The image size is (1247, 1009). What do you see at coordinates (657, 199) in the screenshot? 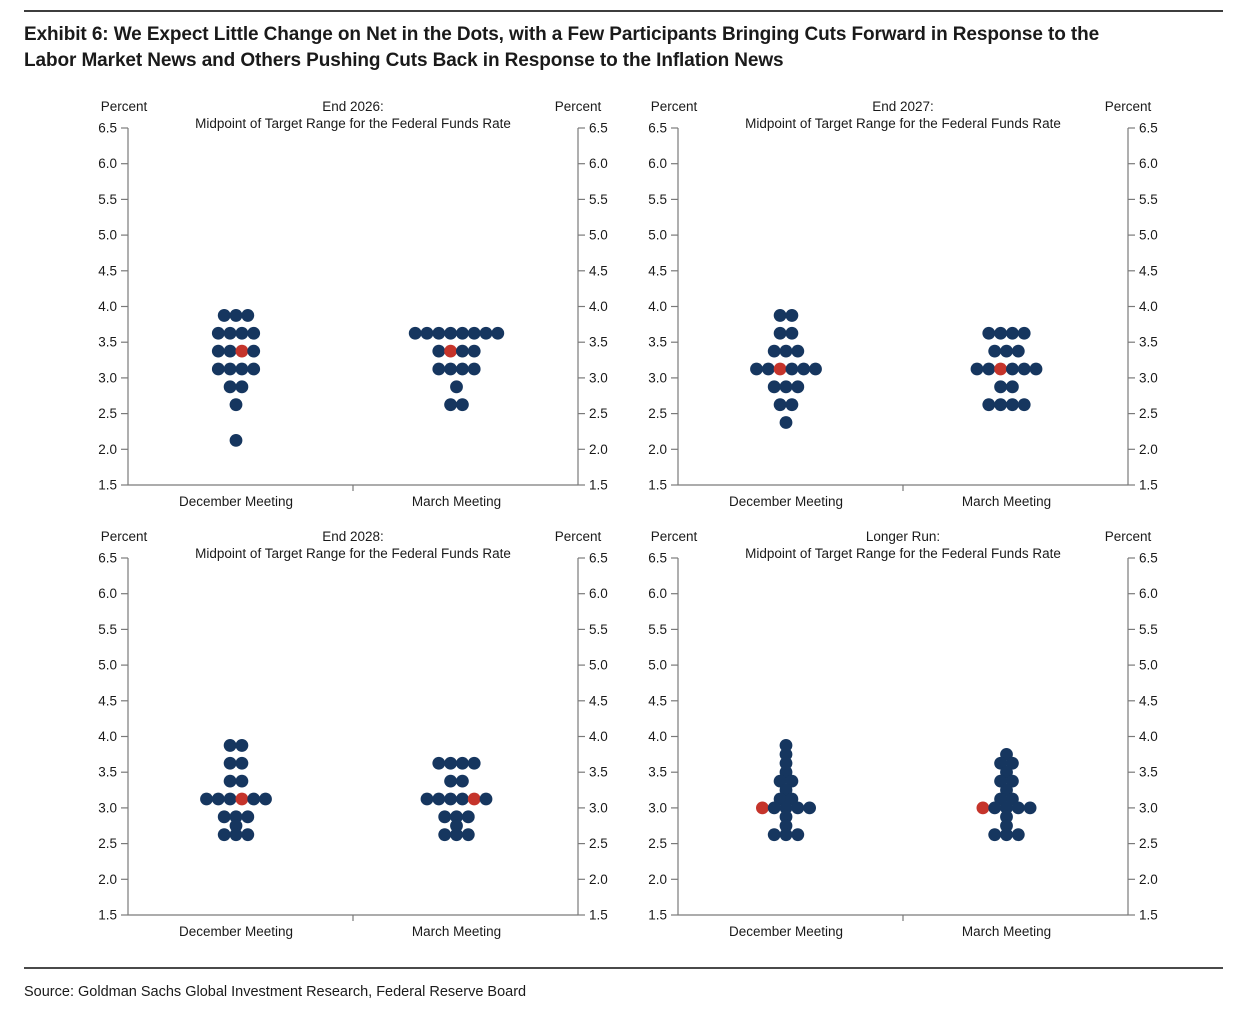
I see `y-tick-label-left: 5.5` at bounding box center [657, 199].